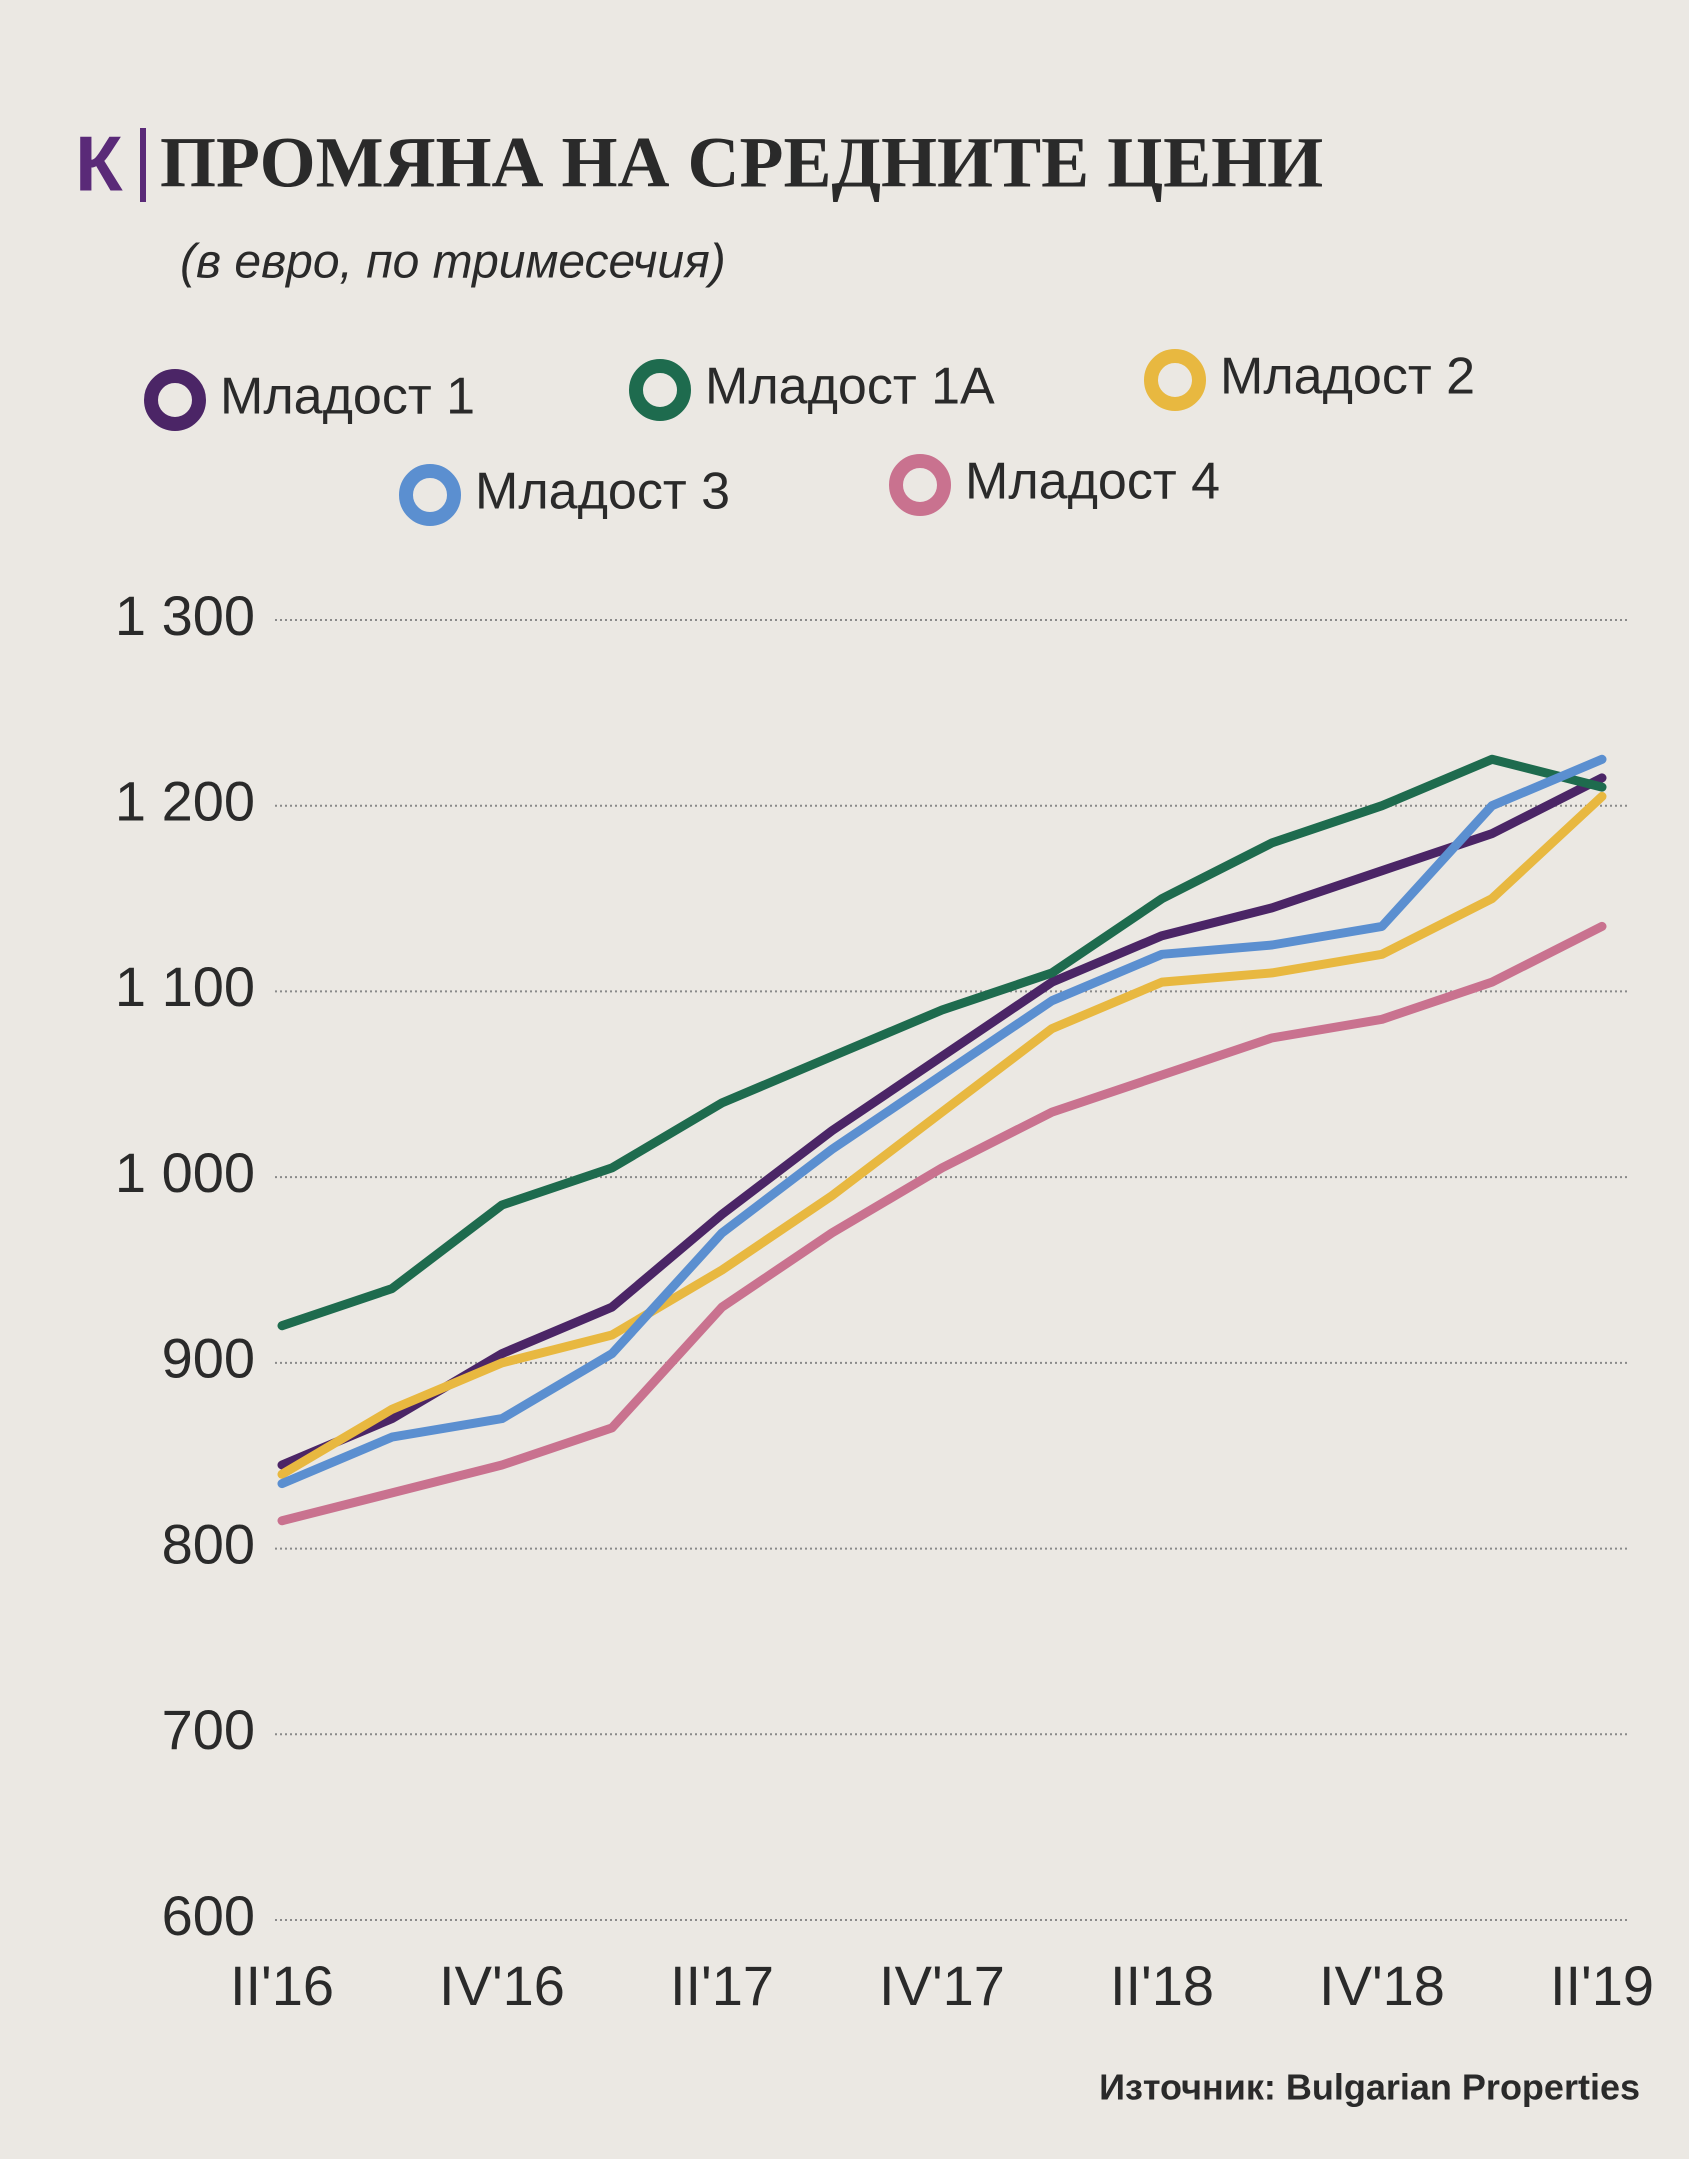  Describe the element at coordinates (1382, 1985) in the screenshot. I see `x-tick-label: IV'18` at that location.